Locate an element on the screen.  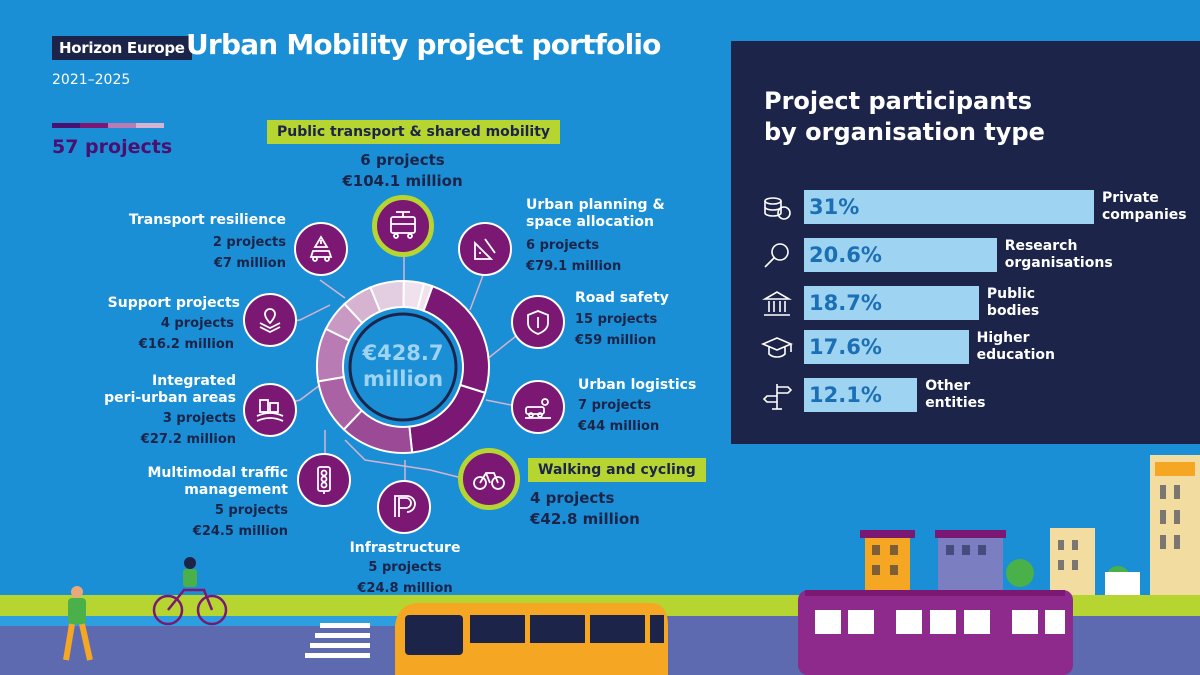
participant-value: 18.7% is located at coordinates (845, 303).